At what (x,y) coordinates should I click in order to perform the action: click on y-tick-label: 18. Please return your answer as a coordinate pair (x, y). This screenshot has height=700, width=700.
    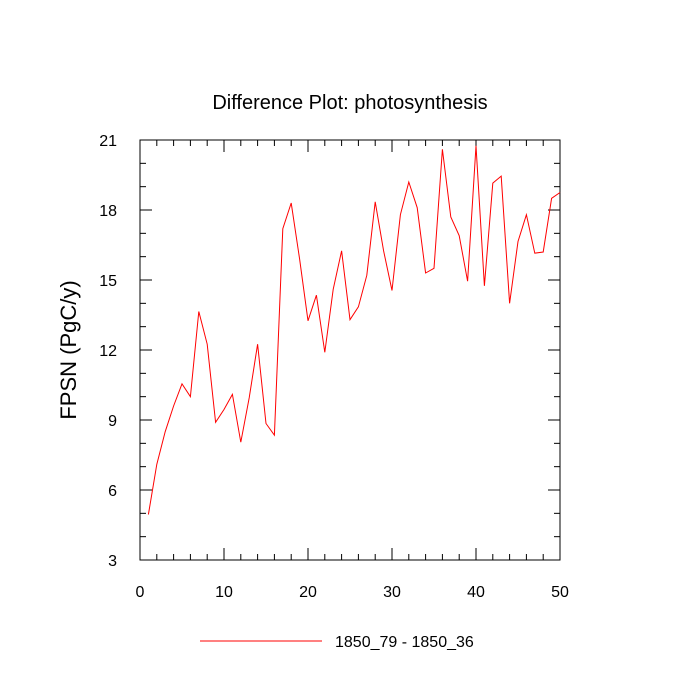
    Looking at the image, I should click on (108, 211).